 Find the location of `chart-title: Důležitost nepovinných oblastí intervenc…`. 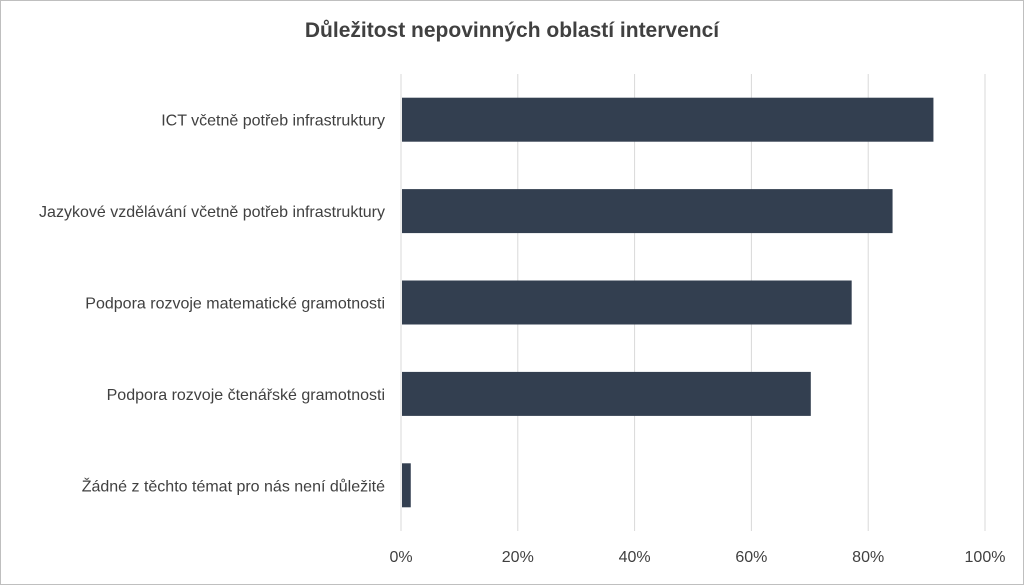

chart-title: Důležitost nepovinných oblastí intervenc… is located at coordinates (512, 30).